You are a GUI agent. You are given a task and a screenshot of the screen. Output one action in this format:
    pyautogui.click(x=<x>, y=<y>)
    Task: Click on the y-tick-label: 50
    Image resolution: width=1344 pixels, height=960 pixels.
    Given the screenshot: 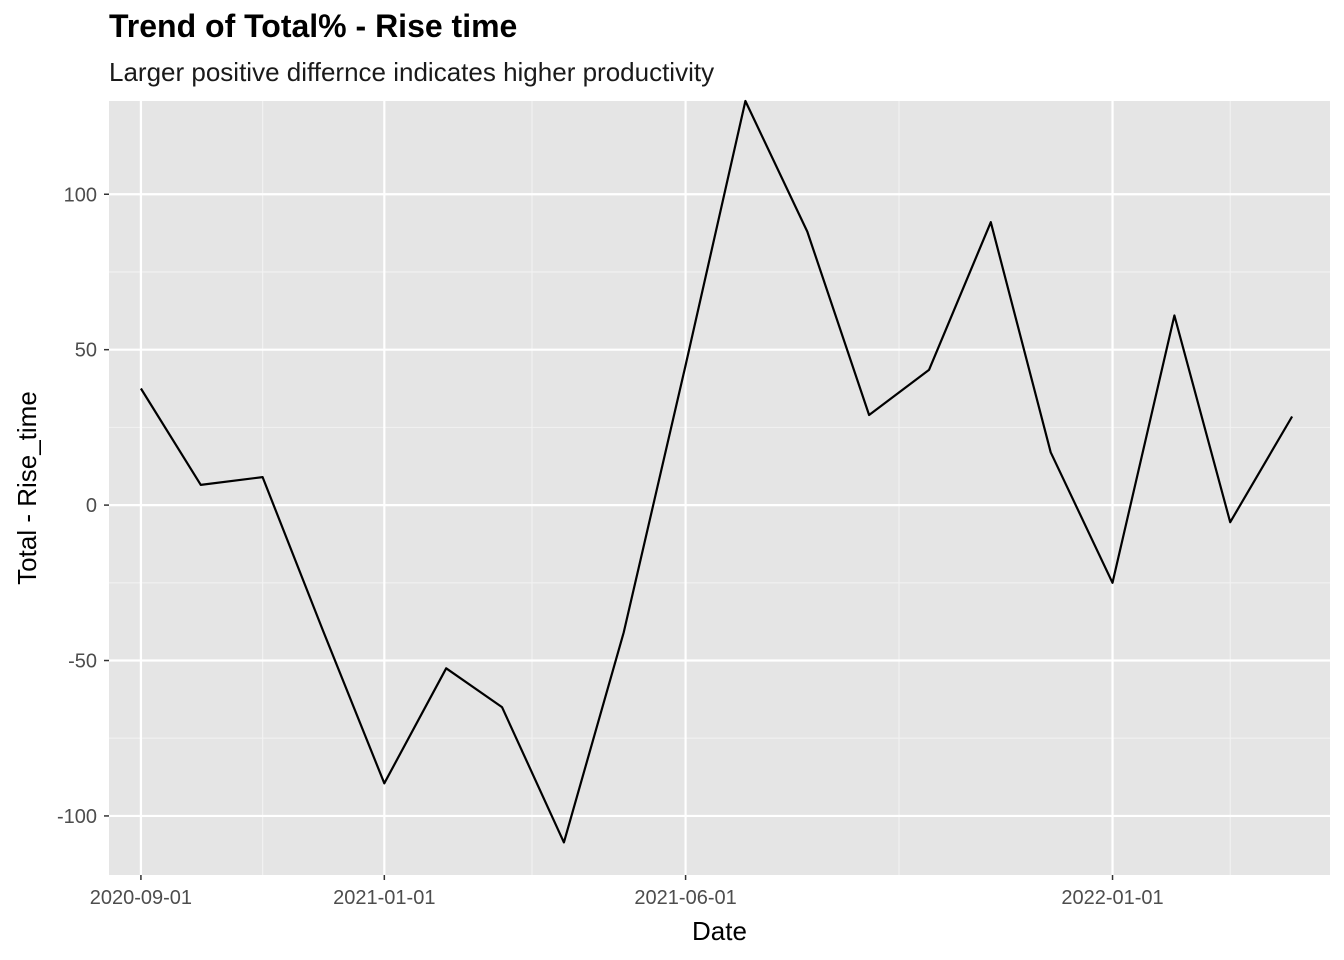 What is the action you would take?
    pyautogui.click(x=86, y=351)
    